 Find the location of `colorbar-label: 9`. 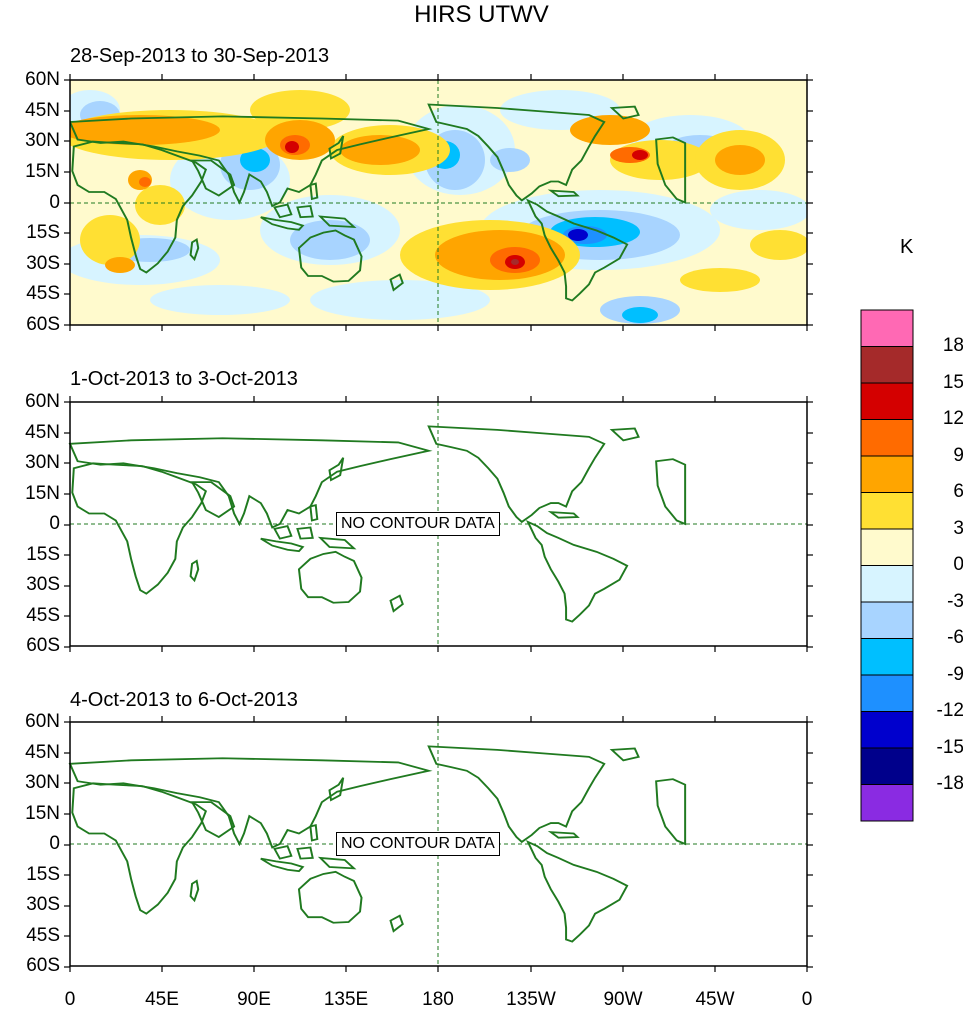

colorbar-label: 9 is located at coordinates (958, 455).